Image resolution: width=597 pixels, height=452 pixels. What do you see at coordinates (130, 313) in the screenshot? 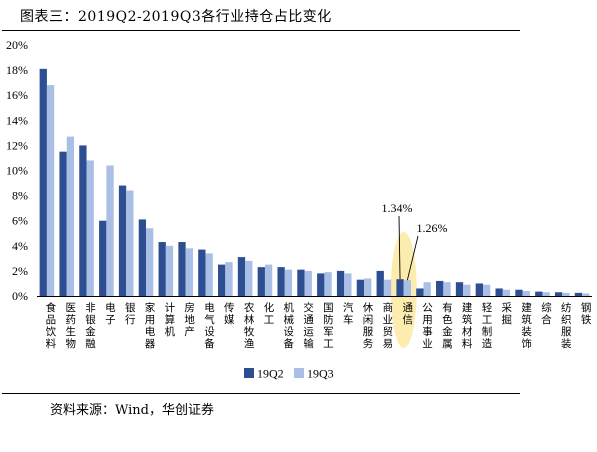
I see `x-tick-label: 银行` at bounding box center [130, 313].